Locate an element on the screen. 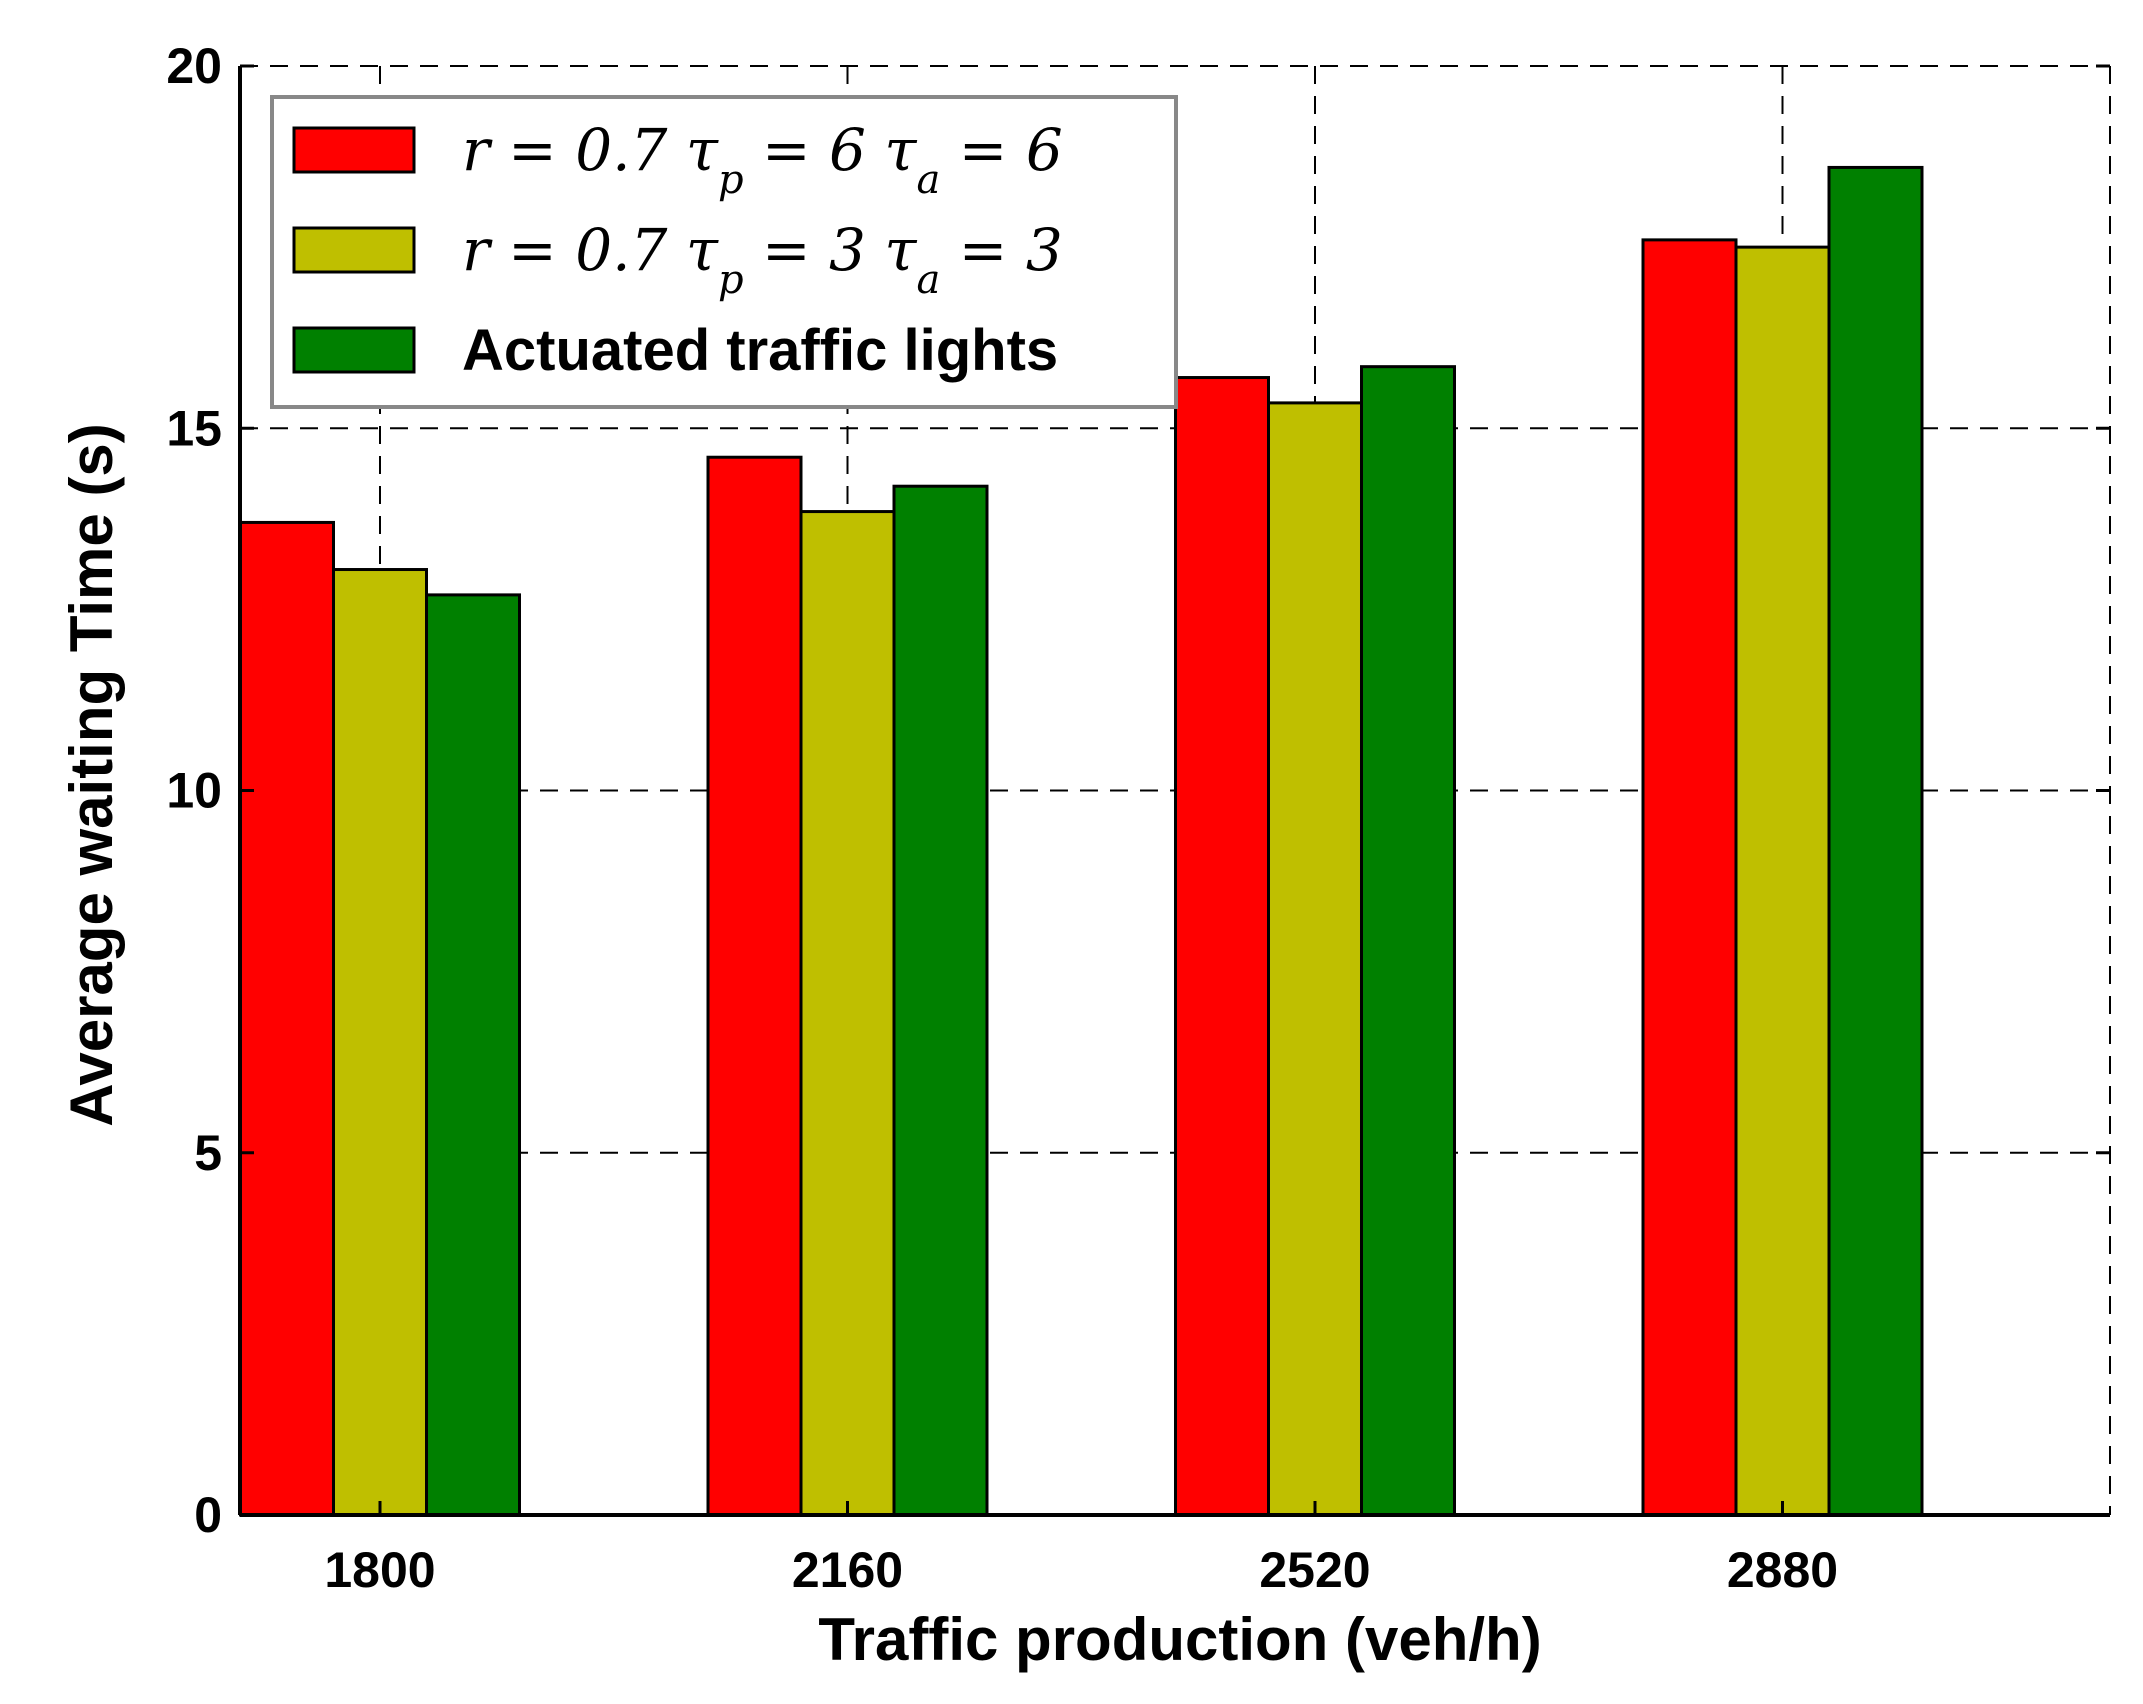 The width and height of the screenshot is (2143, 1704). x-tick-label: 2880 is located at coordinates (1782, 1570).